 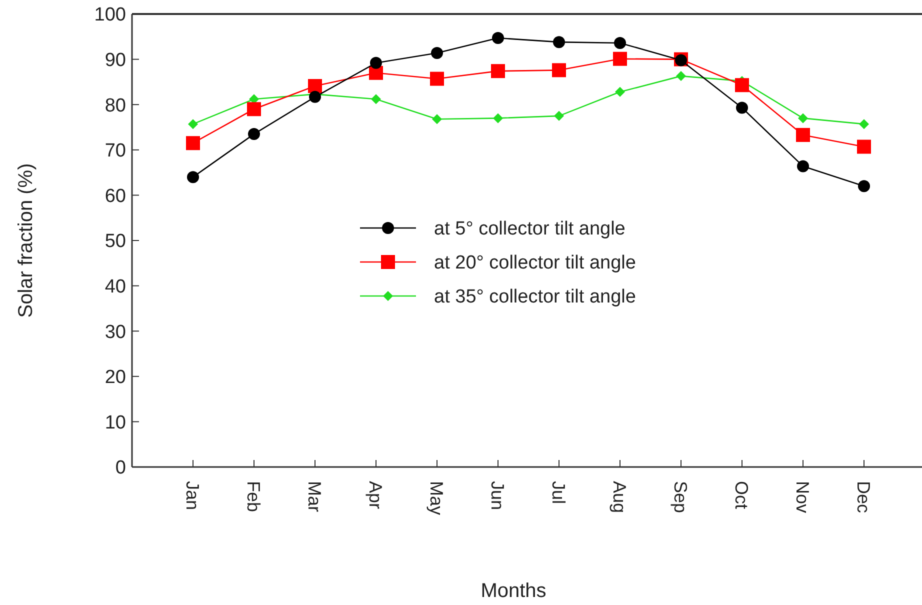 What do you see at coordinates (120, 468) in the screenshot?
I see `y-tick-label: 0` at bounding box center [120, 468].